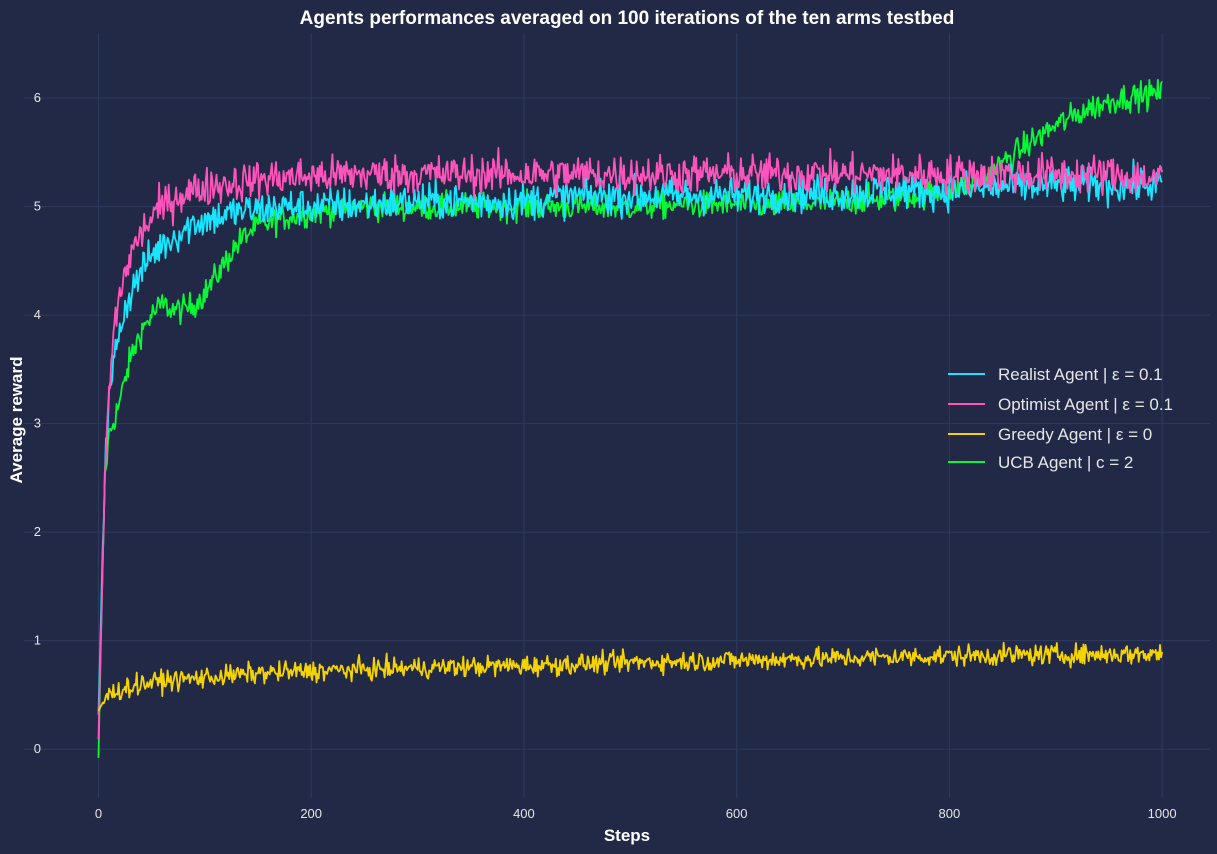  I want to click on x-axis-label: Steps, so click(627, 835).